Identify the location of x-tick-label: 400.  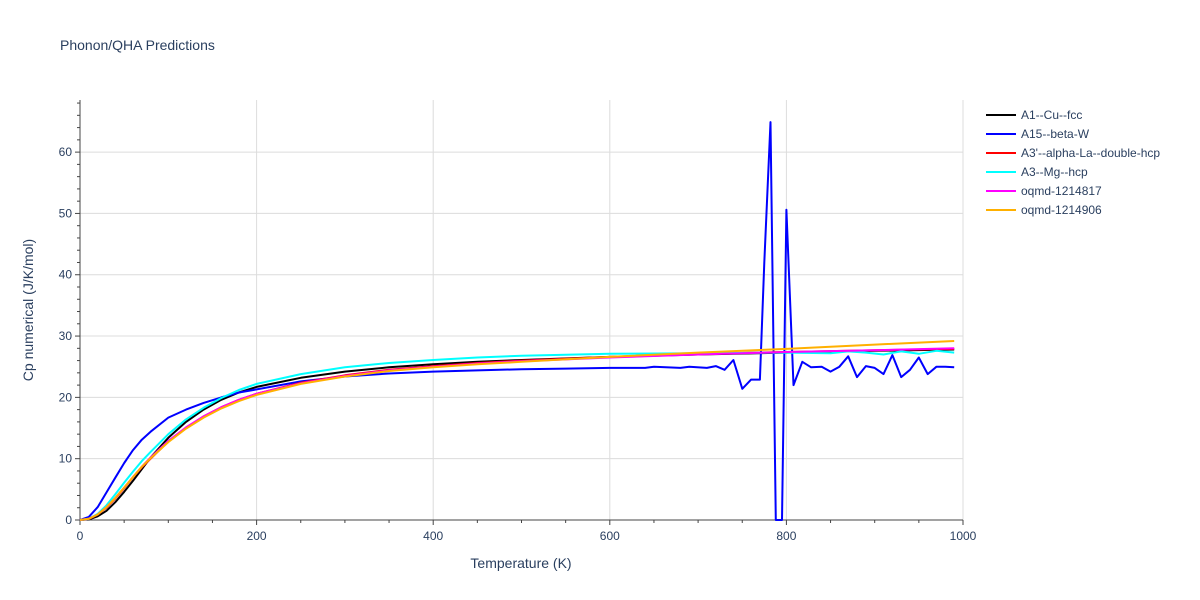
(433, 536).